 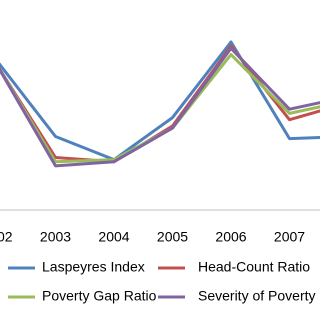 I want to click on x-tick-label: 2004, so click(x=113, y=237).